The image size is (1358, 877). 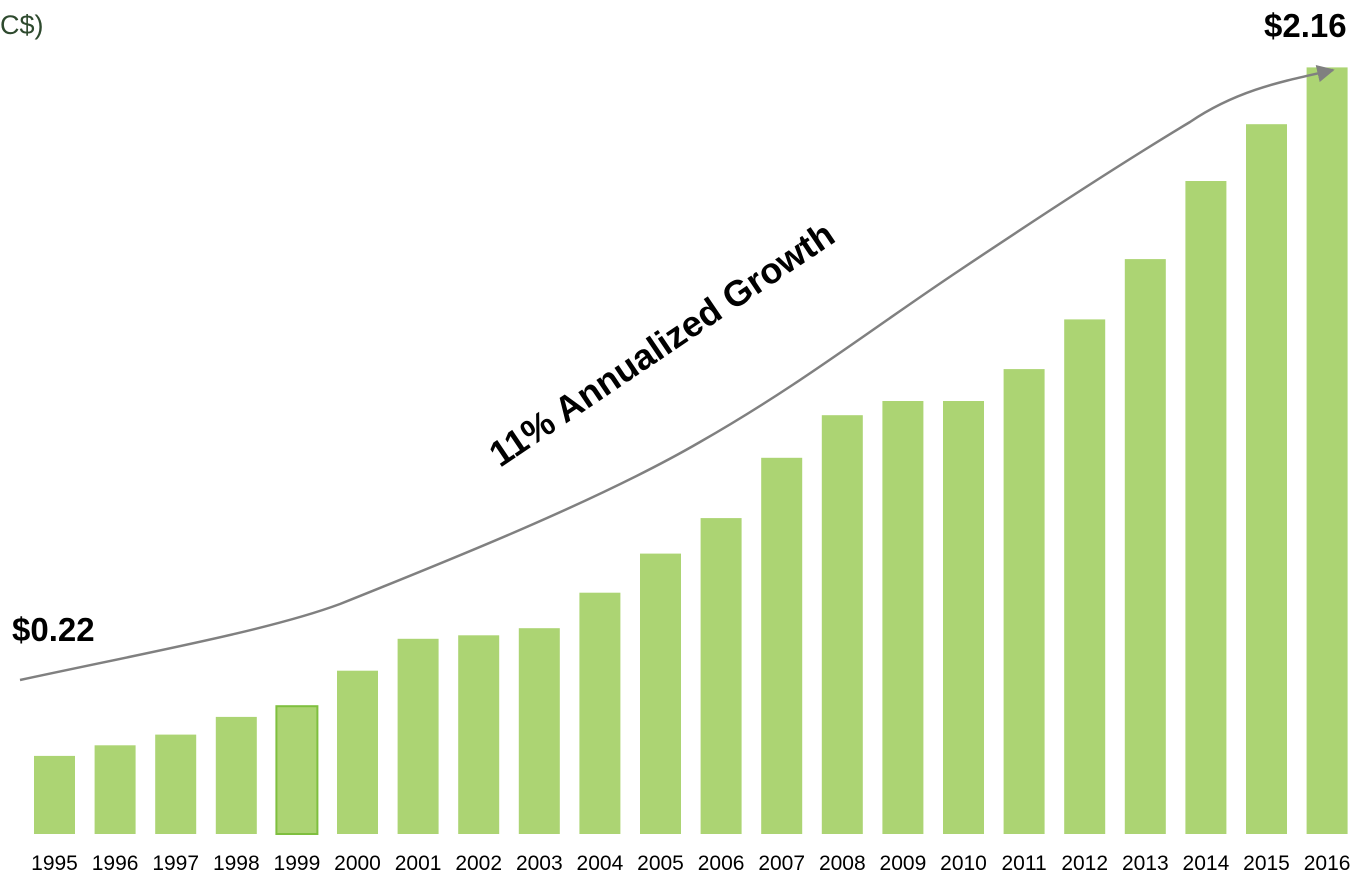 What do you see at coordinates (54, 794) in the screenshot?
I see `bar-1995` at bounding box center [54, 794].